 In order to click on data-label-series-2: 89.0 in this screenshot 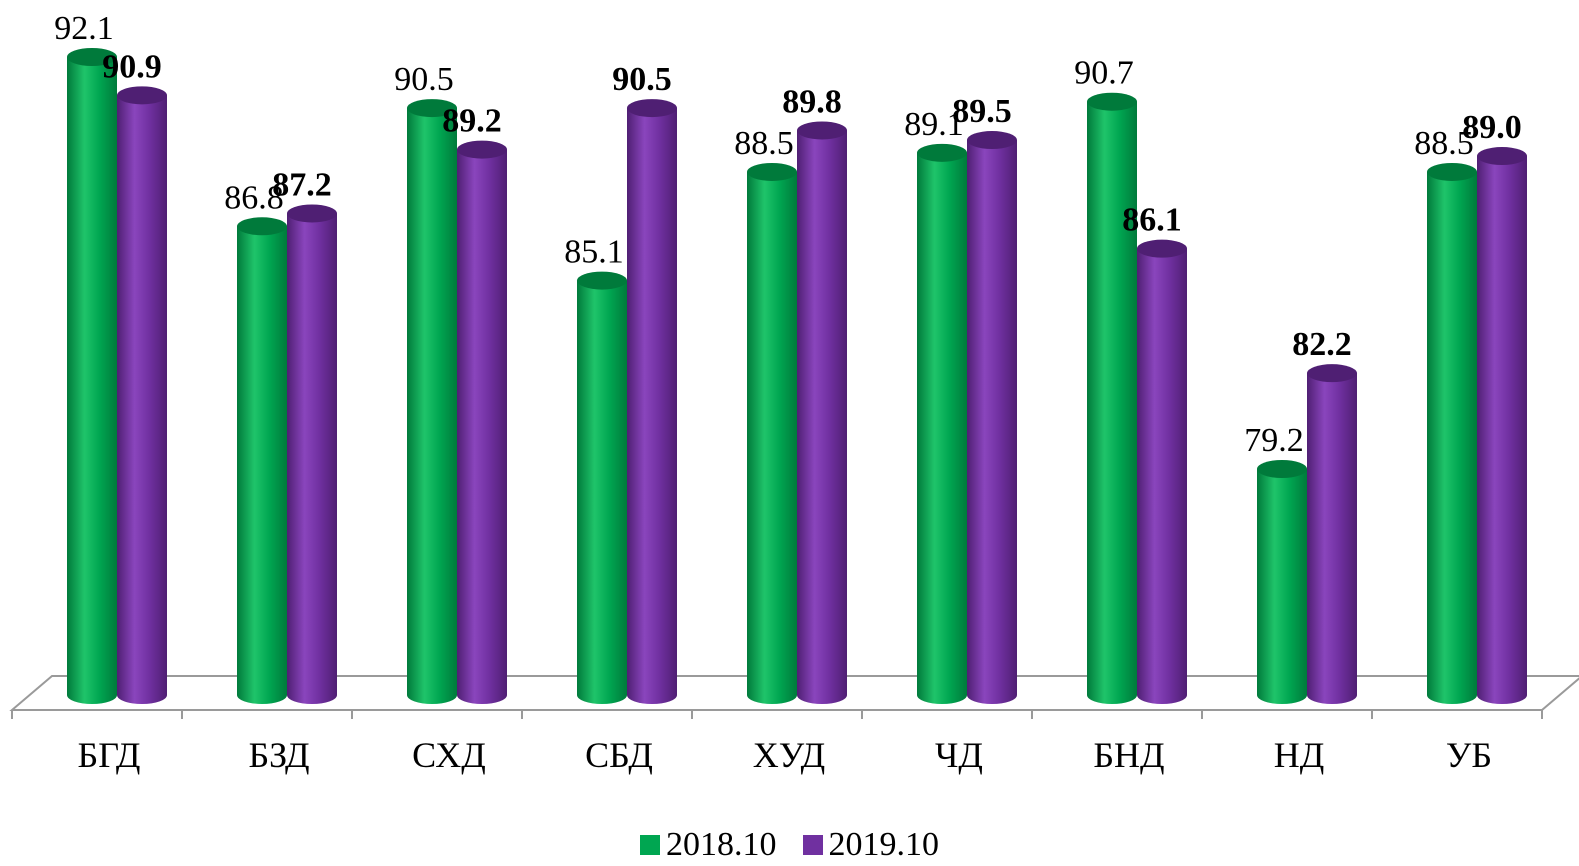, I will do `click(1492, 127)`.